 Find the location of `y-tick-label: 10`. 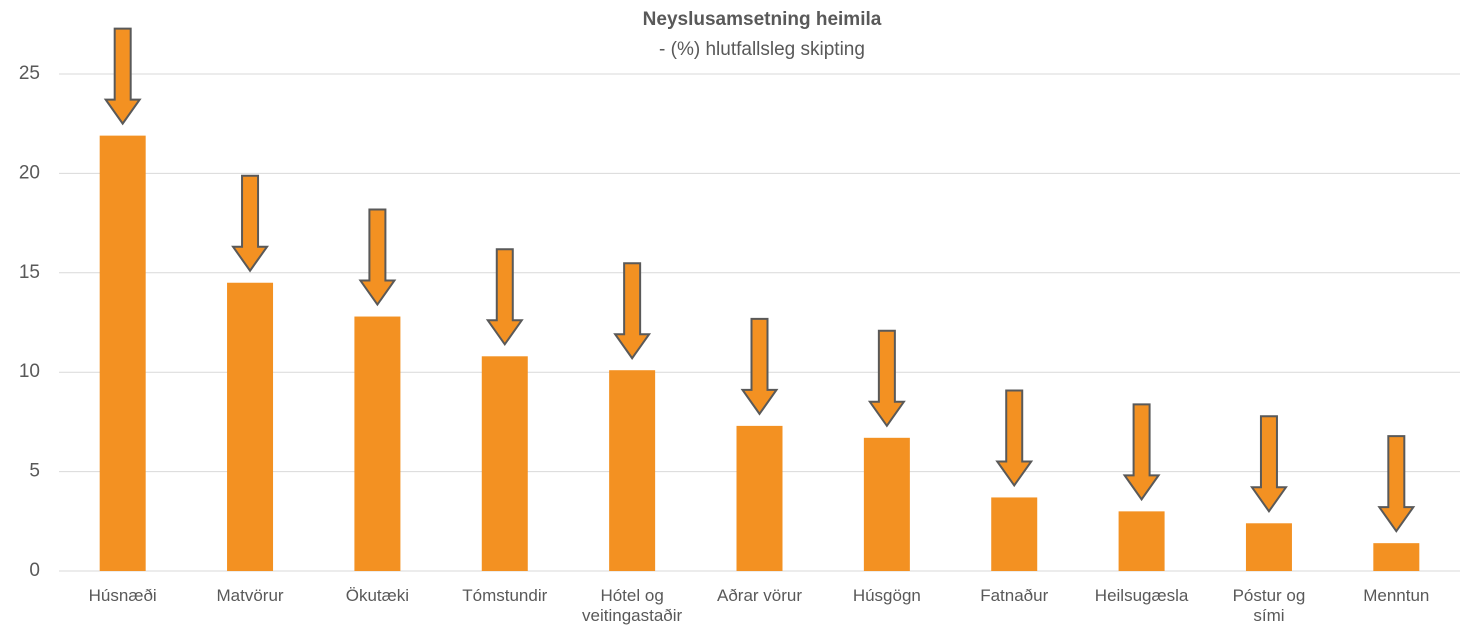

y-tick-label: 10 is located at coordinates (29, 371).